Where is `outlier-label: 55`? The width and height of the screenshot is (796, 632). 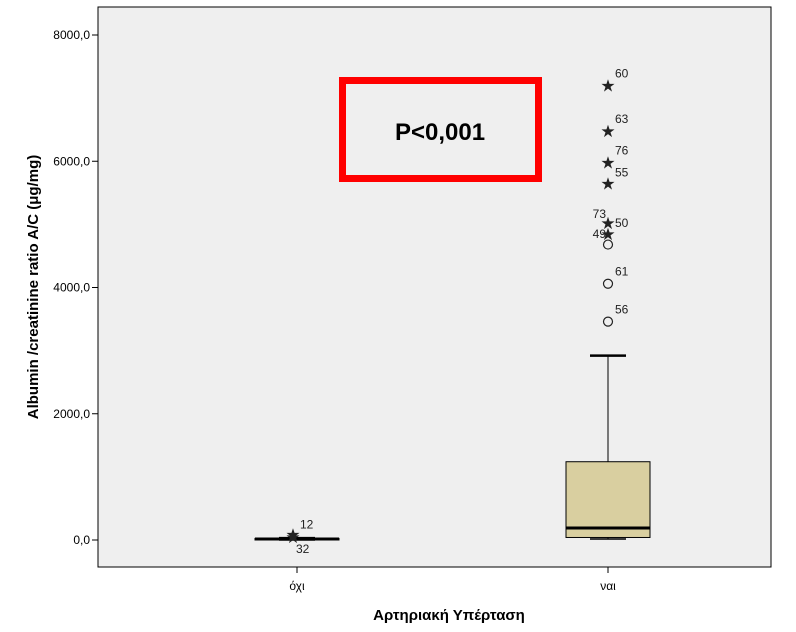
outlier-label: 55 is located at coordinates (622, 173).